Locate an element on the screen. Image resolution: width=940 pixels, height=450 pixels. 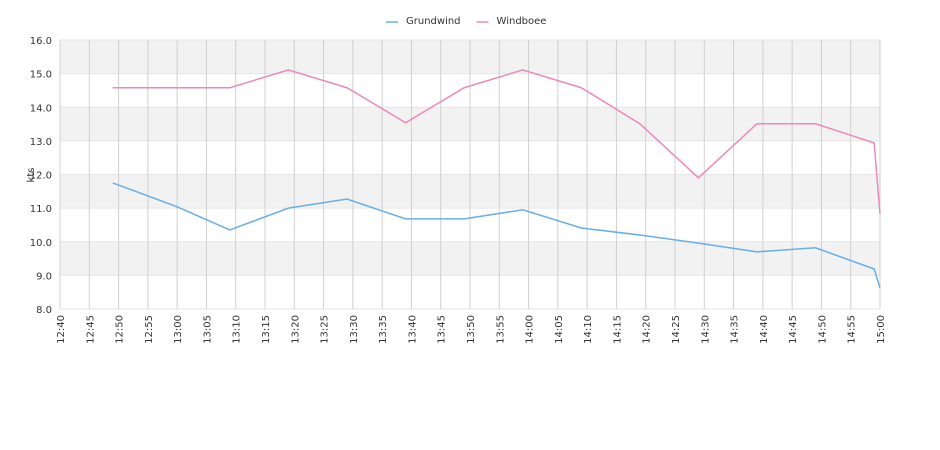
x-tick-label: 13:40 is located at coordinates (412, 329).